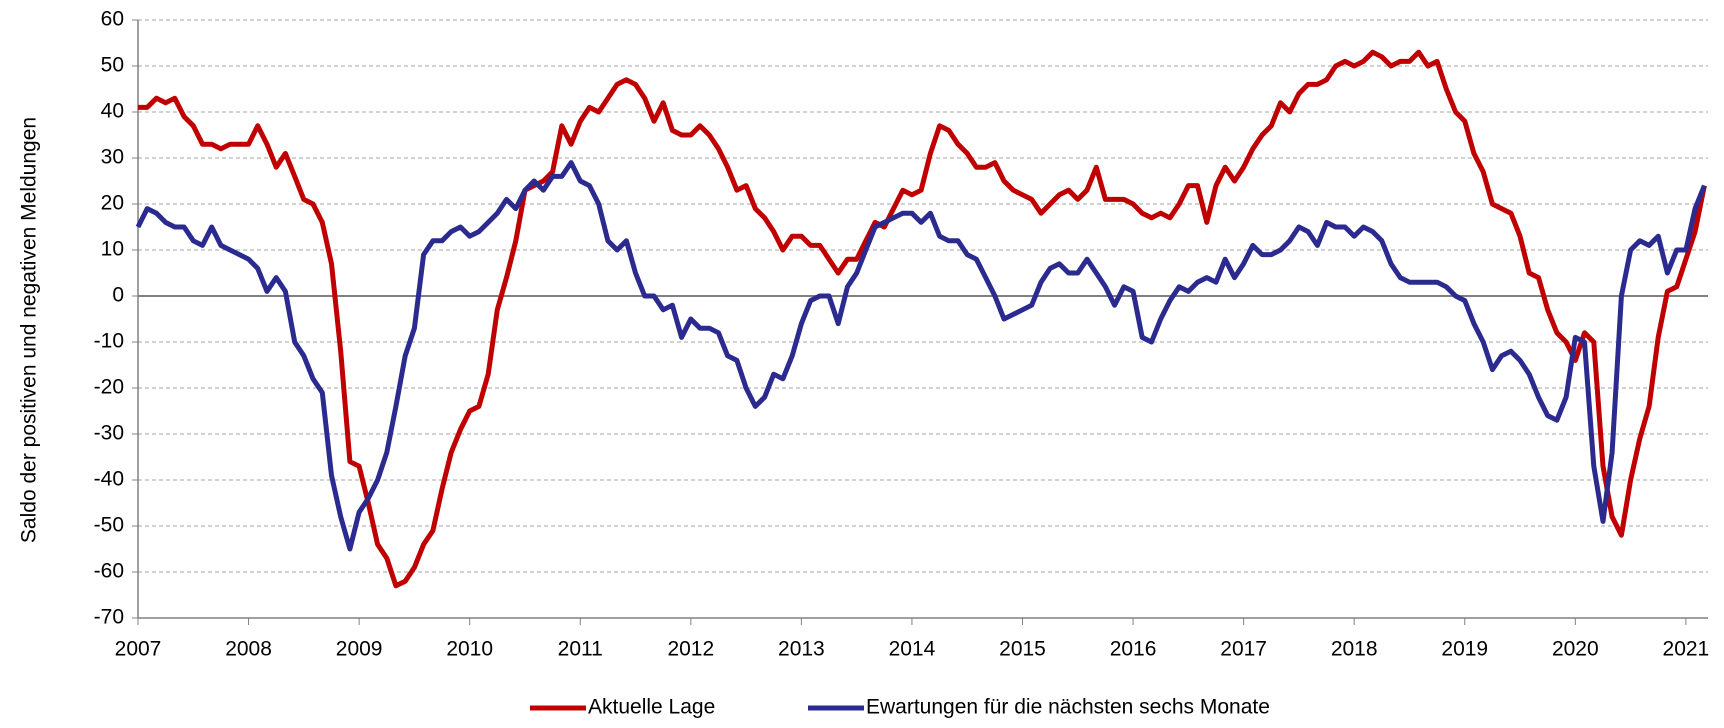 This screenshot has height=728, width=1724. I want to click on legend-label: Ewartungen für die nächsten sechs Monate, so click(1068, 707).